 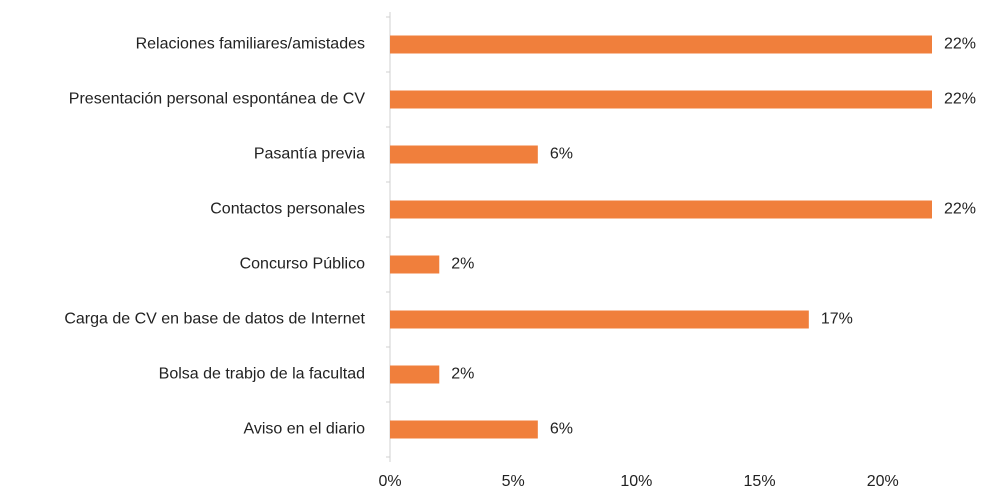 I want to click on x-tick-label: 10%, so click(x=636, y=481).